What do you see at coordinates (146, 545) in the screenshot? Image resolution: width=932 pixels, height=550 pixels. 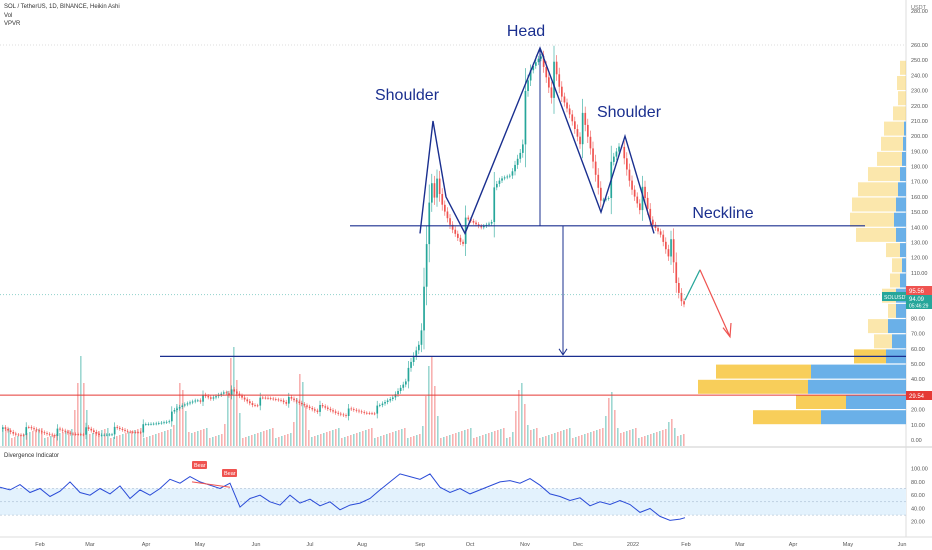 I see `time-tick-label: Apr` at bounding box center [146, 545].